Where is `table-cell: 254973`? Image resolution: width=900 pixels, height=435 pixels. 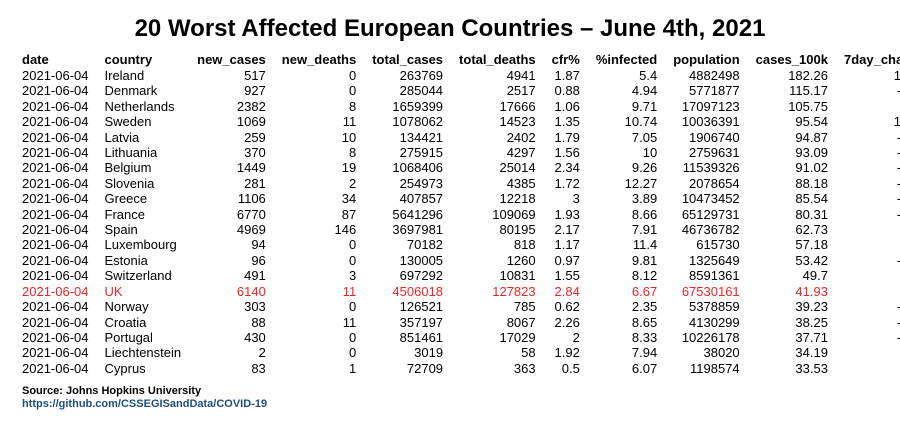 table-cell: 254973 is located at coordinates (421, 183).